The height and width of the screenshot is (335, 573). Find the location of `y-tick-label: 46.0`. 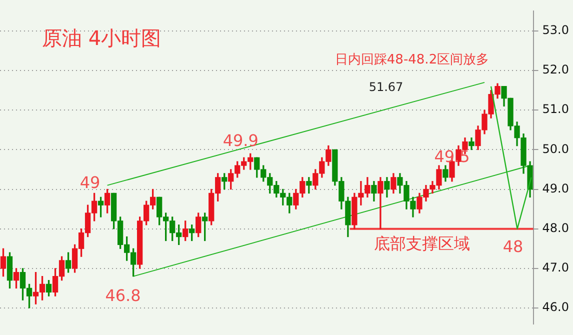

y-tick-label: 46.0 is located at coordinates (555, 307).